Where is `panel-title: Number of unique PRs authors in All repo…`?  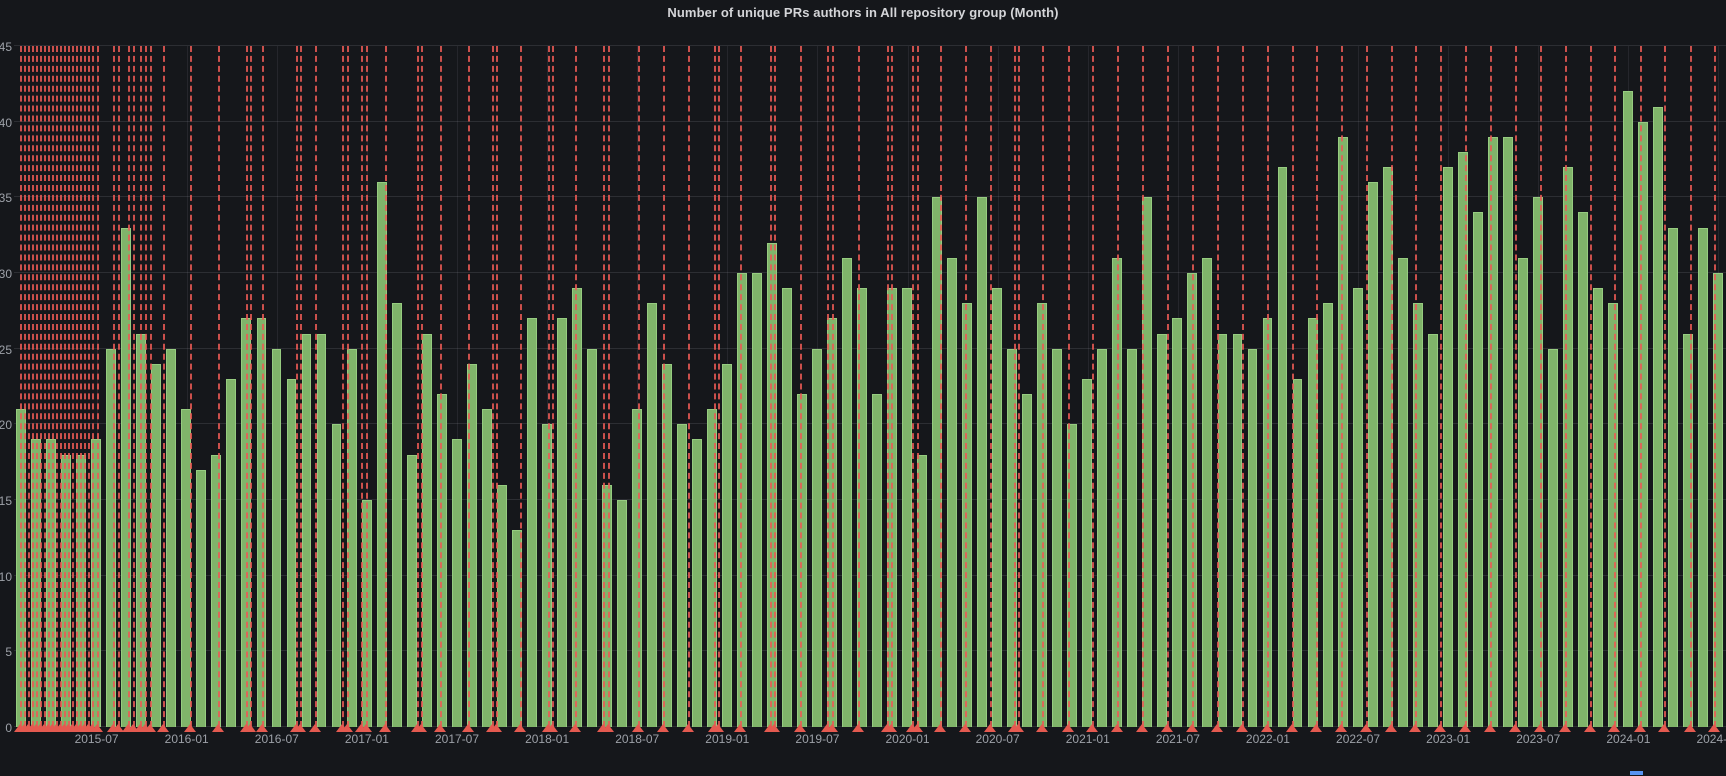
panel-title: Number of unique PRs authors in All repo… is located at coordinates (863, 12).